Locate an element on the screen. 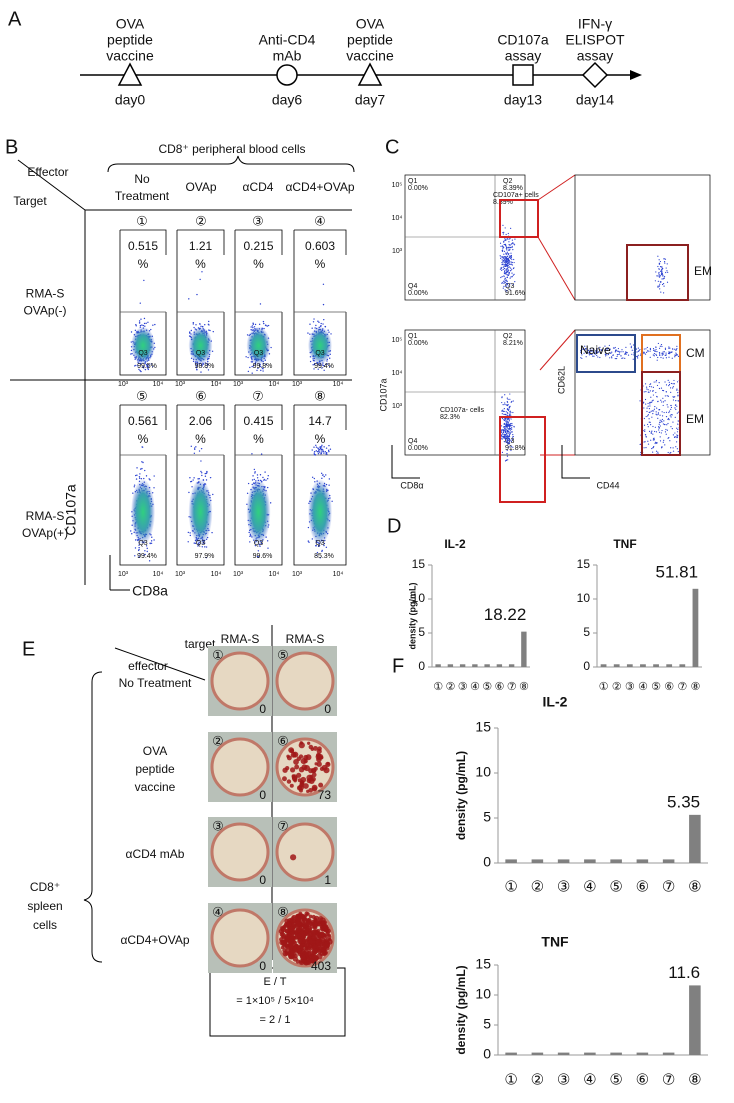 The width and height of the screenshot is (734, 1103). y-tick-label: 15 is located at coordinates (483, 727).